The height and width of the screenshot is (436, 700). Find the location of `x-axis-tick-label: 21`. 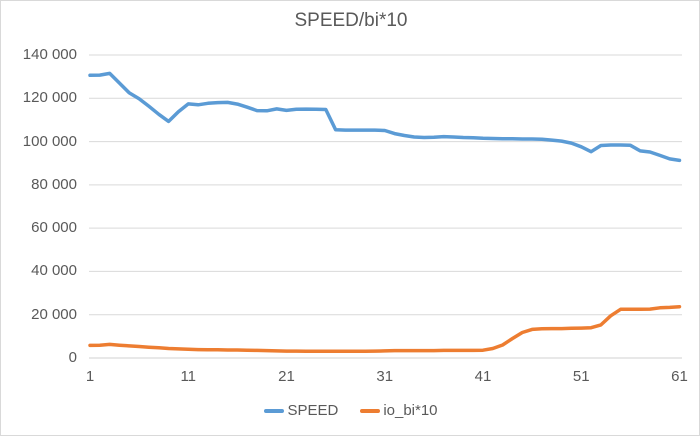

x-axis-tick-label: 21 is located at coordinates (286, 376).